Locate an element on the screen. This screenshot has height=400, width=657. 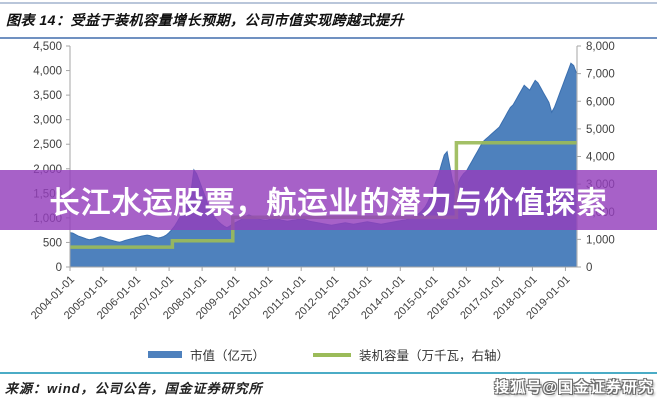
legend-item-market-cap: 市值（亿元） is located at coordinates (206, 354).